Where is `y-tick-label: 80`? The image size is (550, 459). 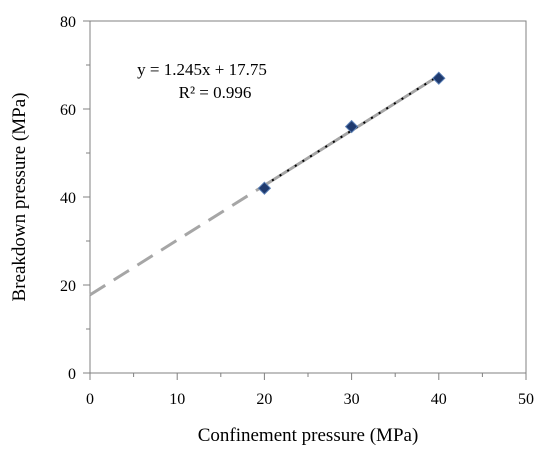 y-tick-label: 80 is located at coordinates (68, 22).